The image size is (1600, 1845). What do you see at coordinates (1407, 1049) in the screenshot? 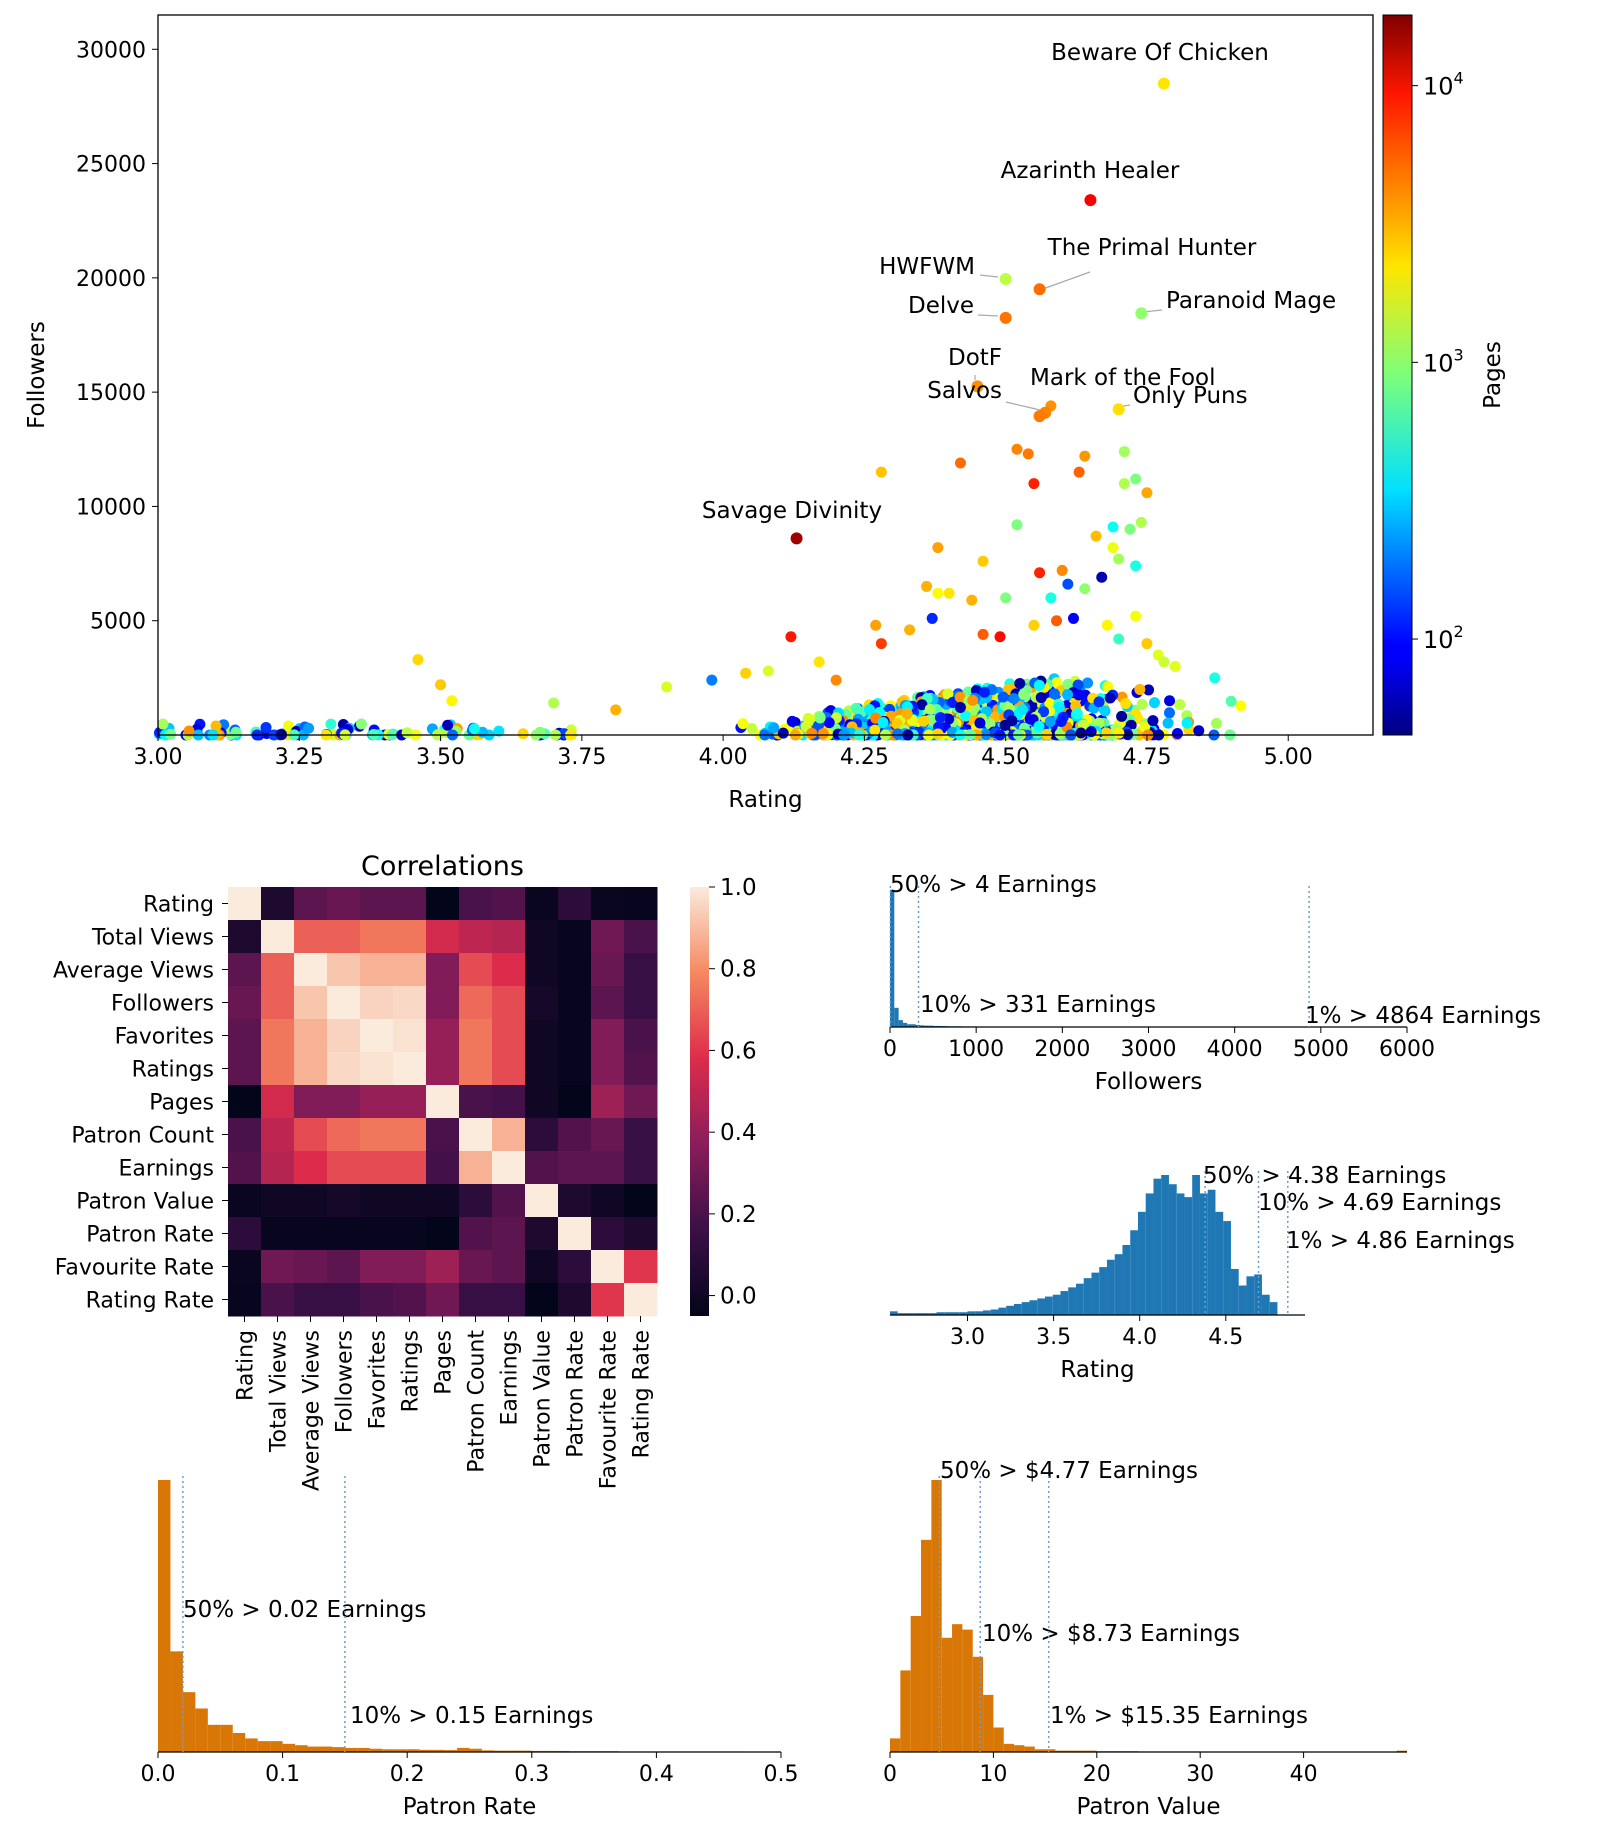
I see `histogram-x-tick-label: 6000` at bounding box center [1407, 1049].